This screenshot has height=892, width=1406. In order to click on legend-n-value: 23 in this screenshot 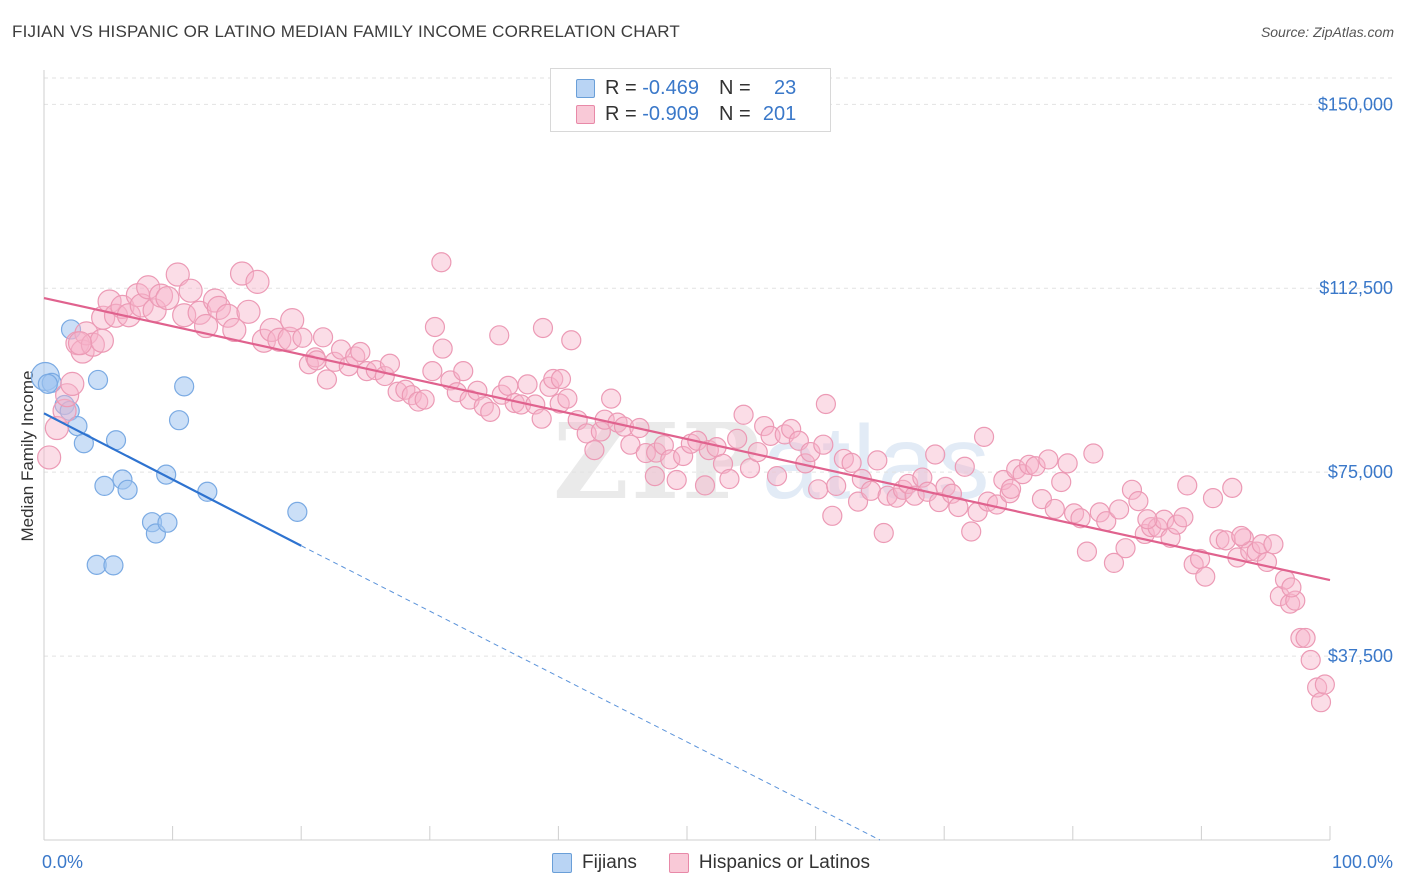, I will do `click(785, 87)`.